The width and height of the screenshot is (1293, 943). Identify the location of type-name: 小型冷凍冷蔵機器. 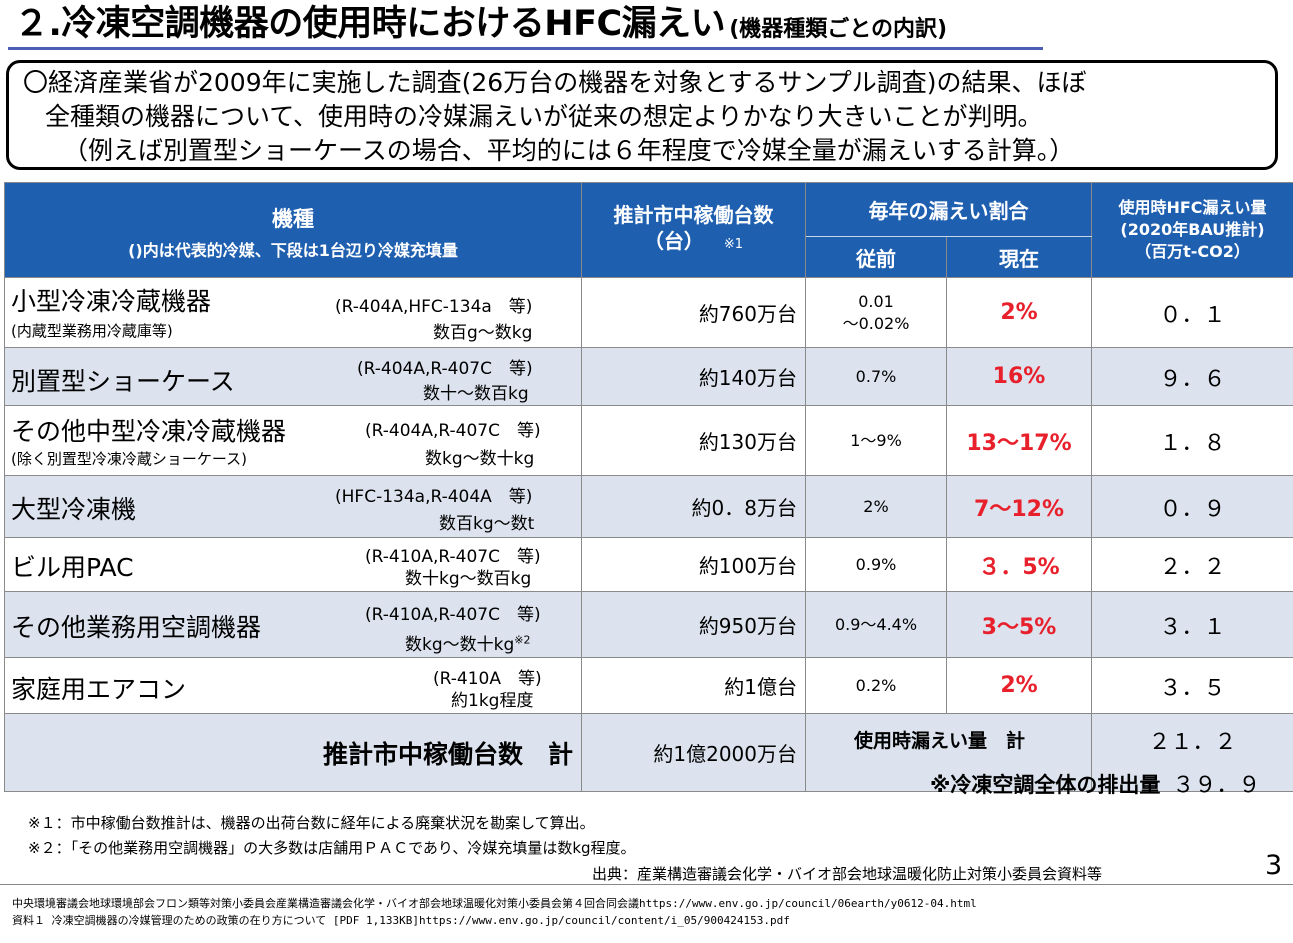
(111, 301).